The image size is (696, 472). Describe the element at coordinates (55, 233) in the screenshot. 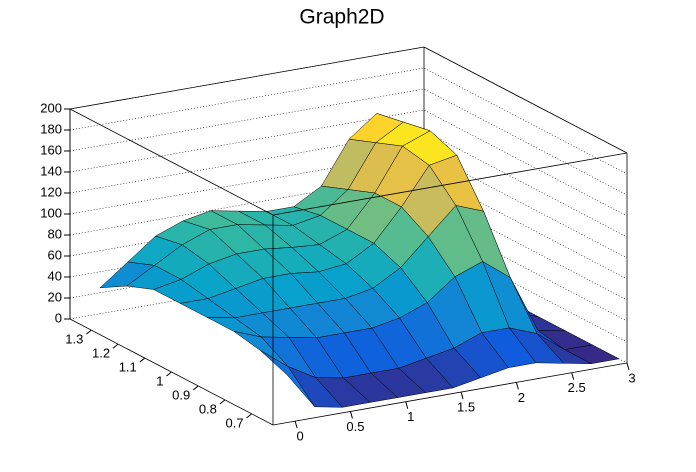

I see `z-tick-label: 80` at that location.